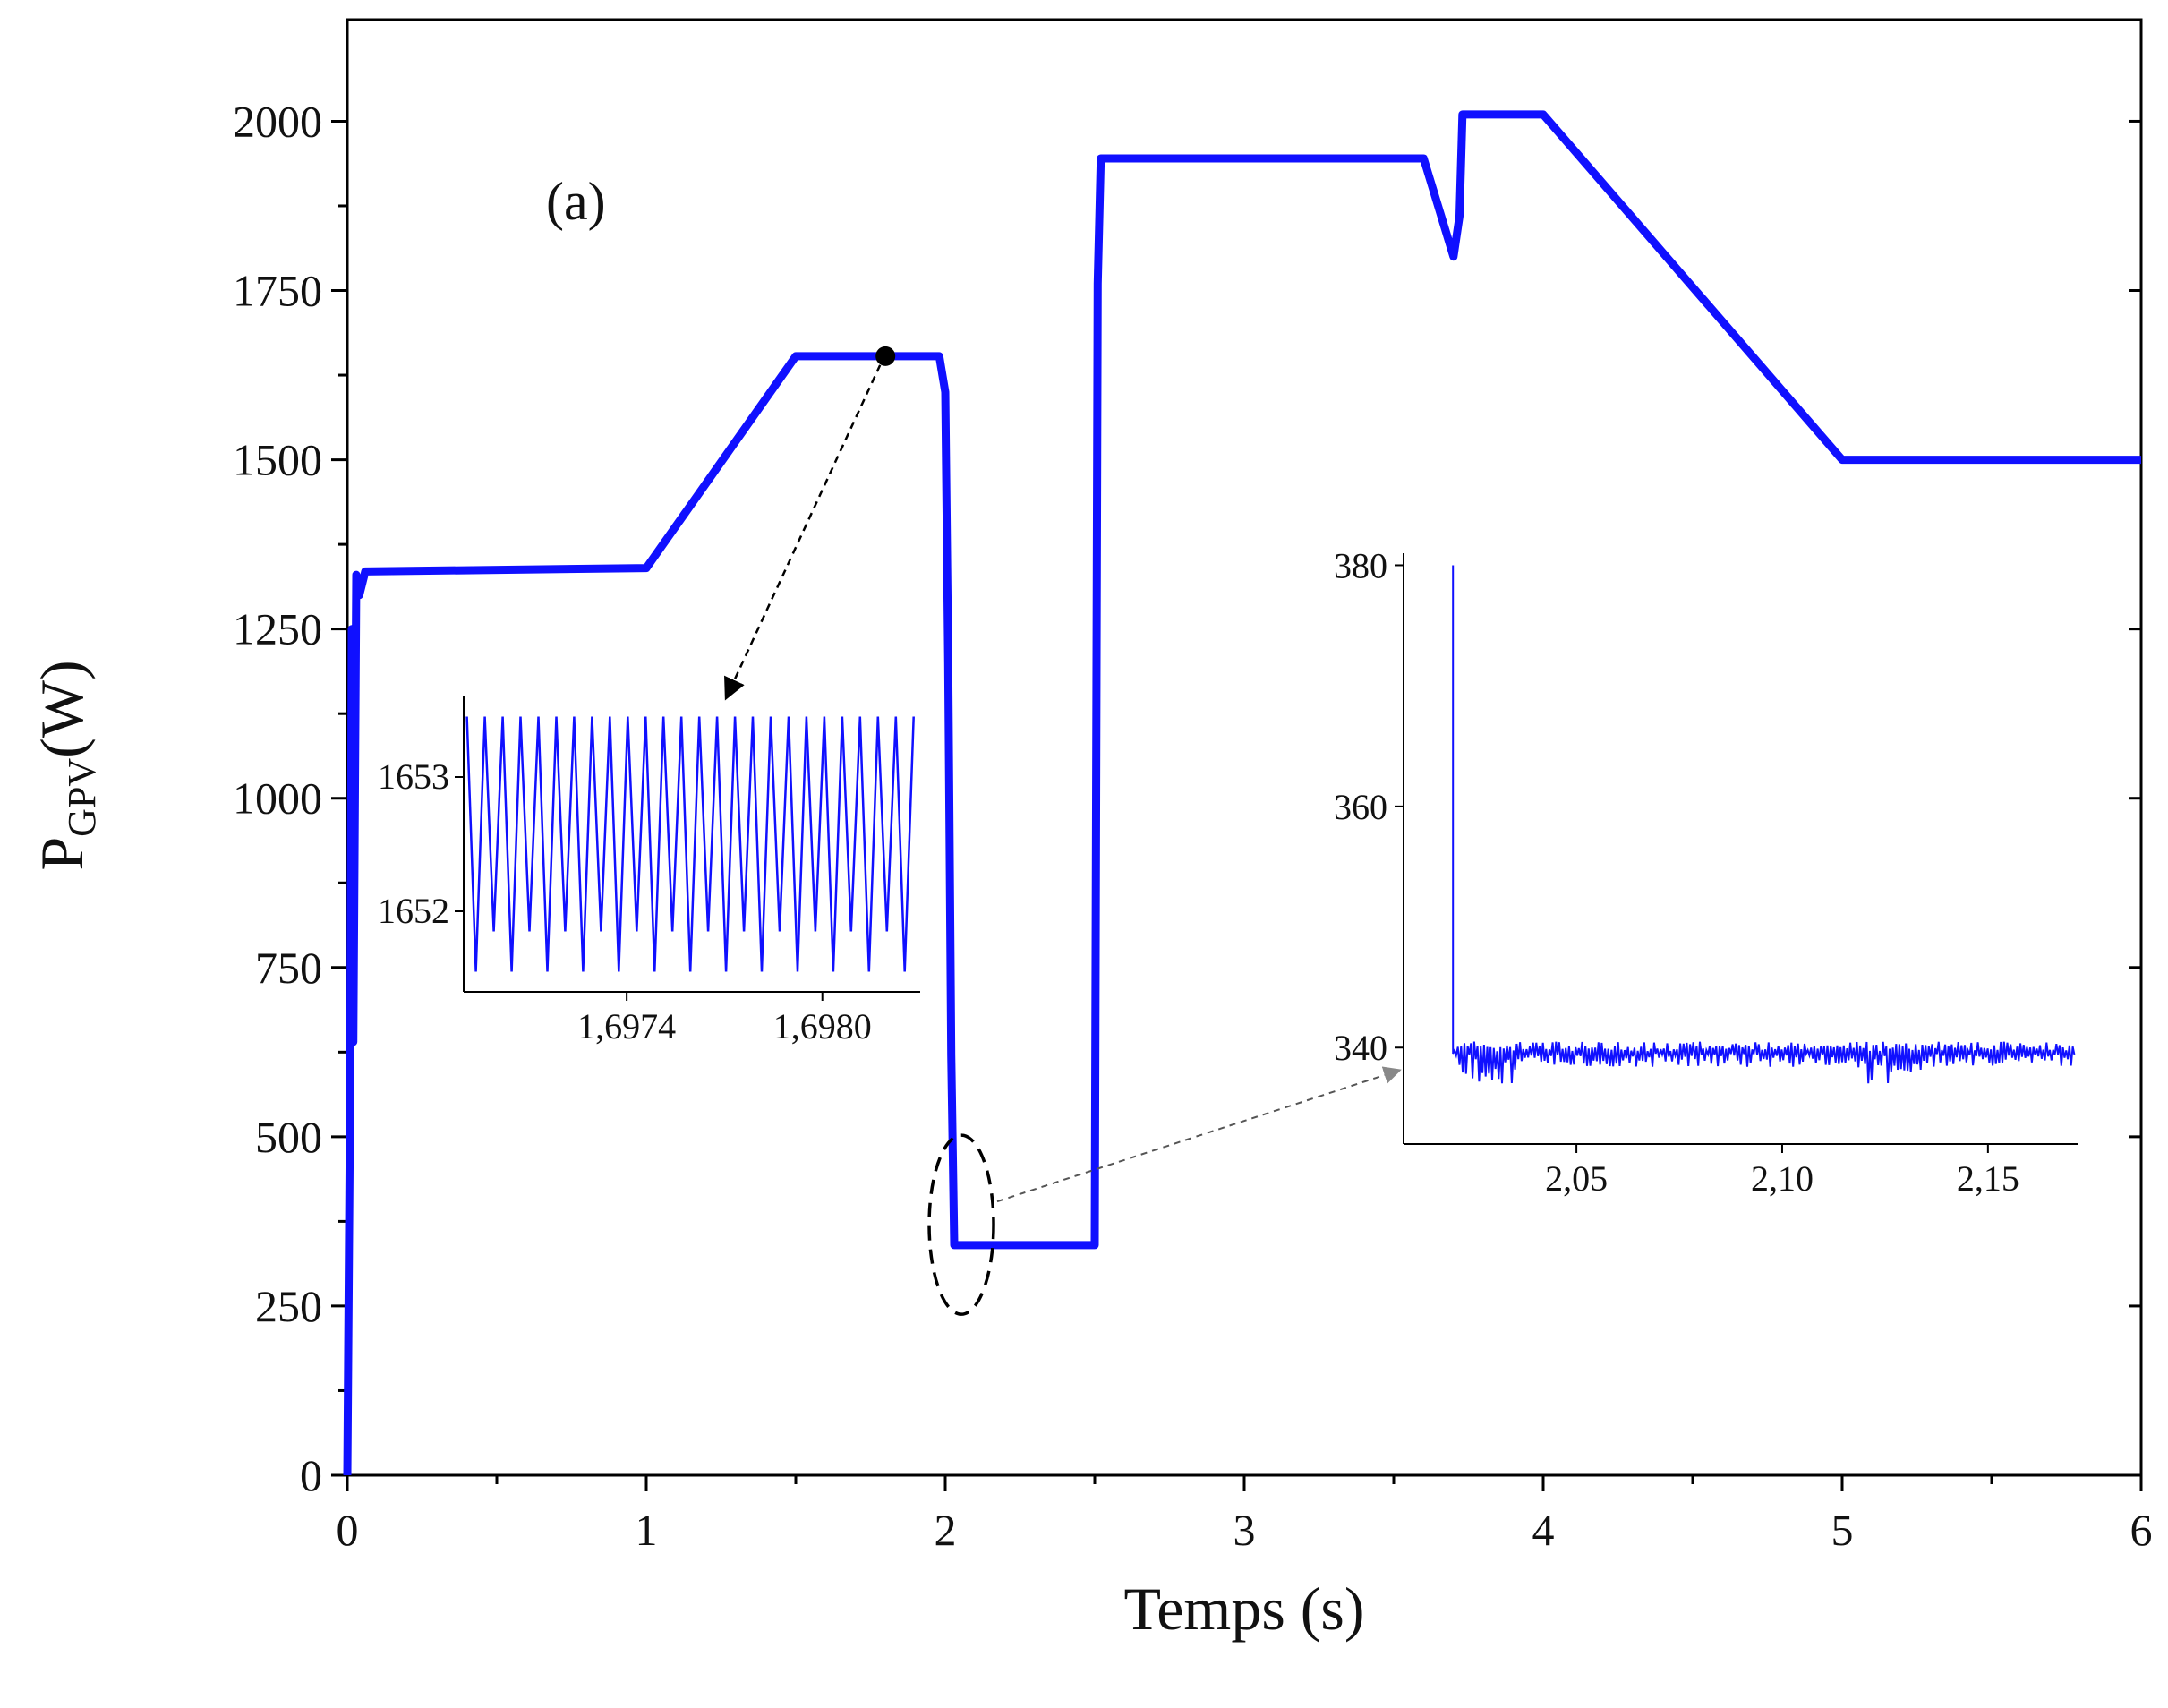  Describe the element at coordinates (1245, 1530) in the screenshot. I see `x-tick-label: 3` at that location.